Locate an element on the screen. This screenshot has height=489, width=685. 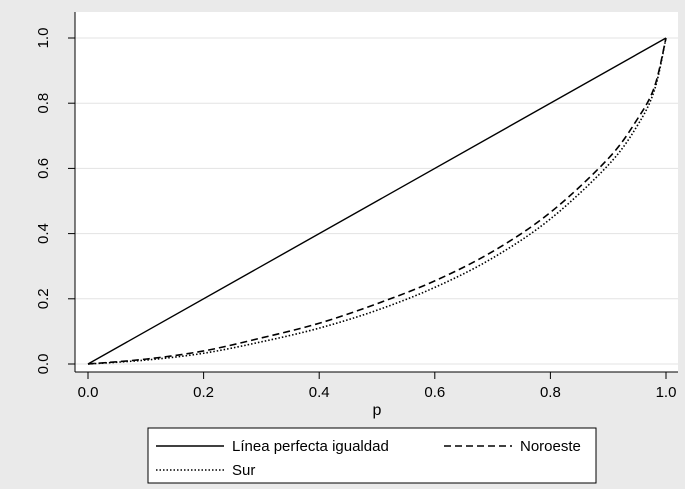
y-tick-label: 0.8 is located at coordinates (43, 103).